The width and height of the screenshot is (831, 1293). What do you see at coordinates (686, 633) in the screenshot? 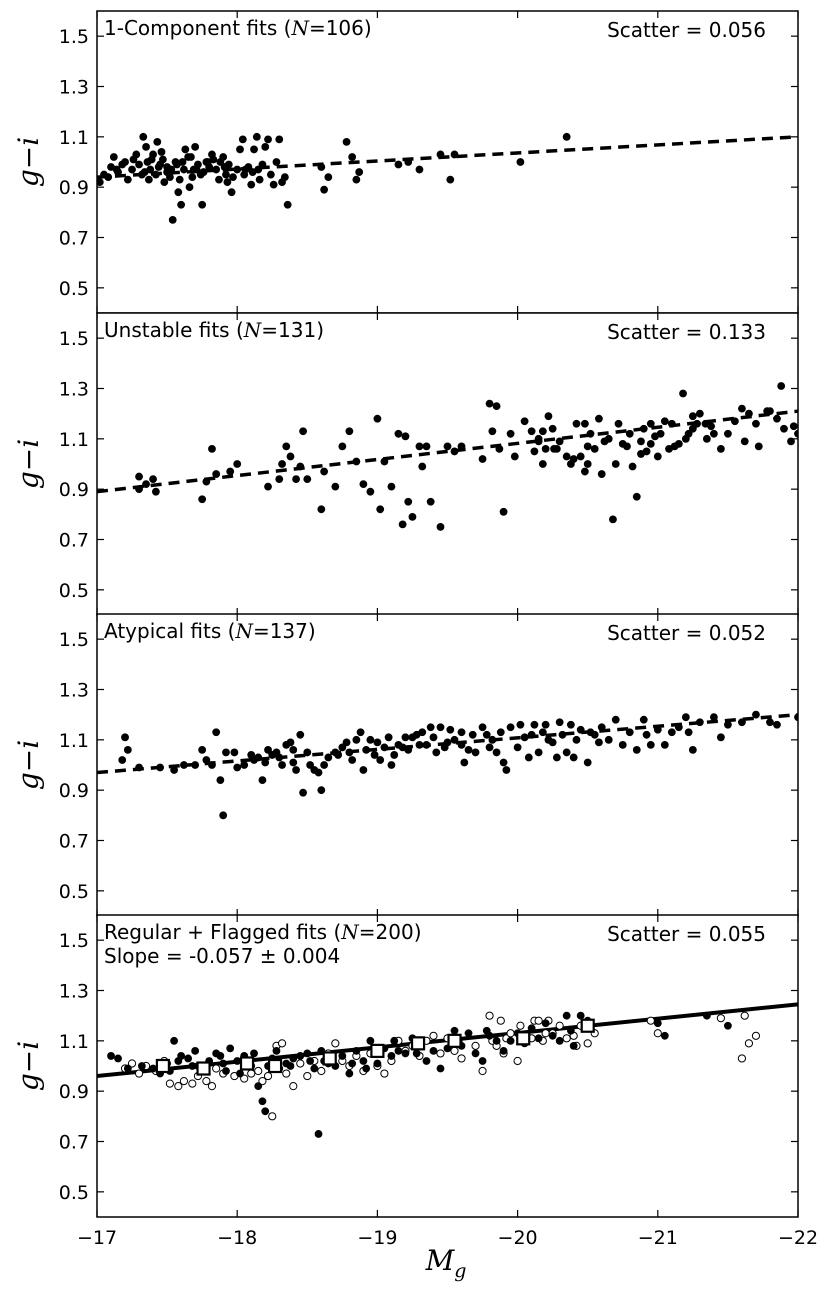
I see `scatter-label: Scatter = 0.052` at bounding box center [686, 633].